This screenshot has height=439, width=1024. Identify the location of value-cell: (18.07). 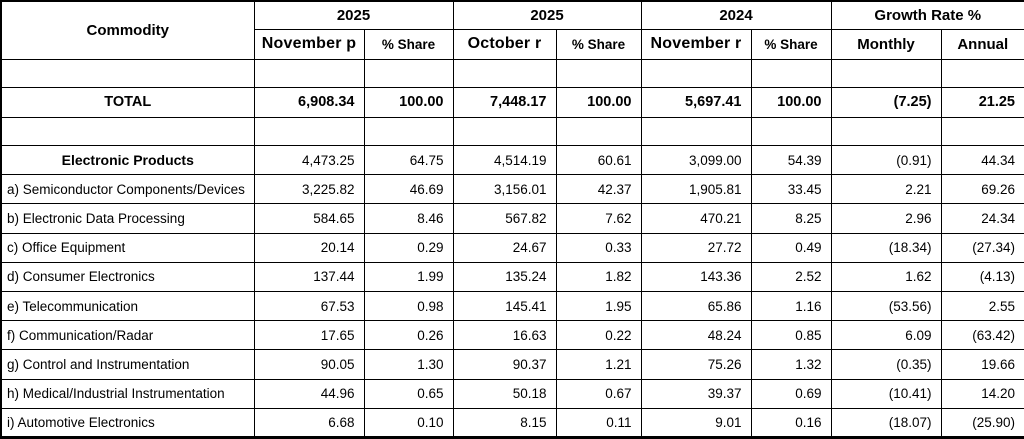
(886, 423).